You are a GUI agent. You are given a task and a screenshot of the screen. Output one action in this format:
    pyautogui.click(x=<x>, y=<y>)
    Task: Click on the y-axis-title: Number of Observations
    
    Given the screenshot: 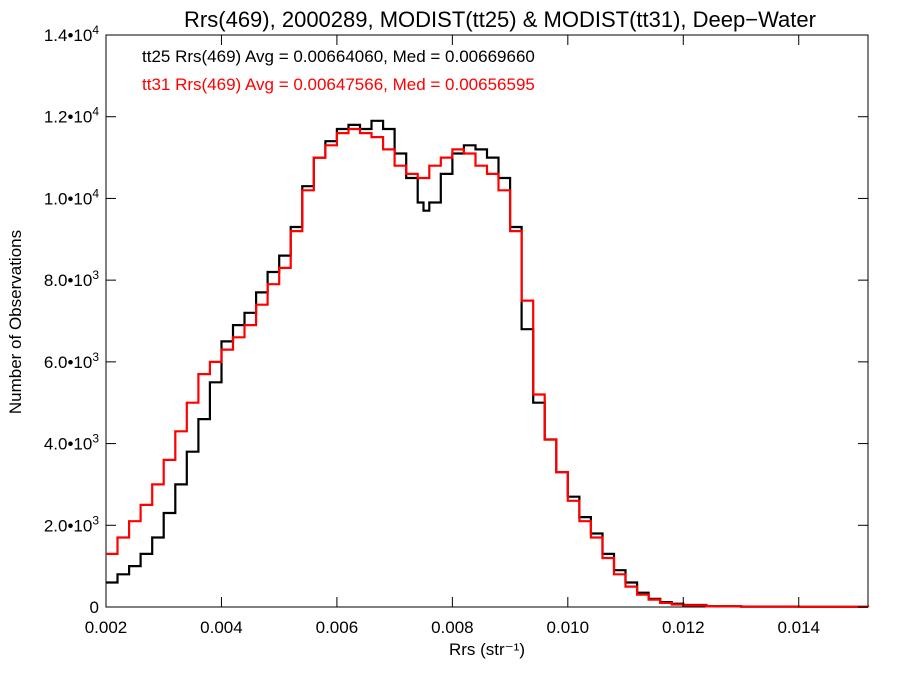 What is the action you would take?
    pyautogui.click(x=15, y=322)
    